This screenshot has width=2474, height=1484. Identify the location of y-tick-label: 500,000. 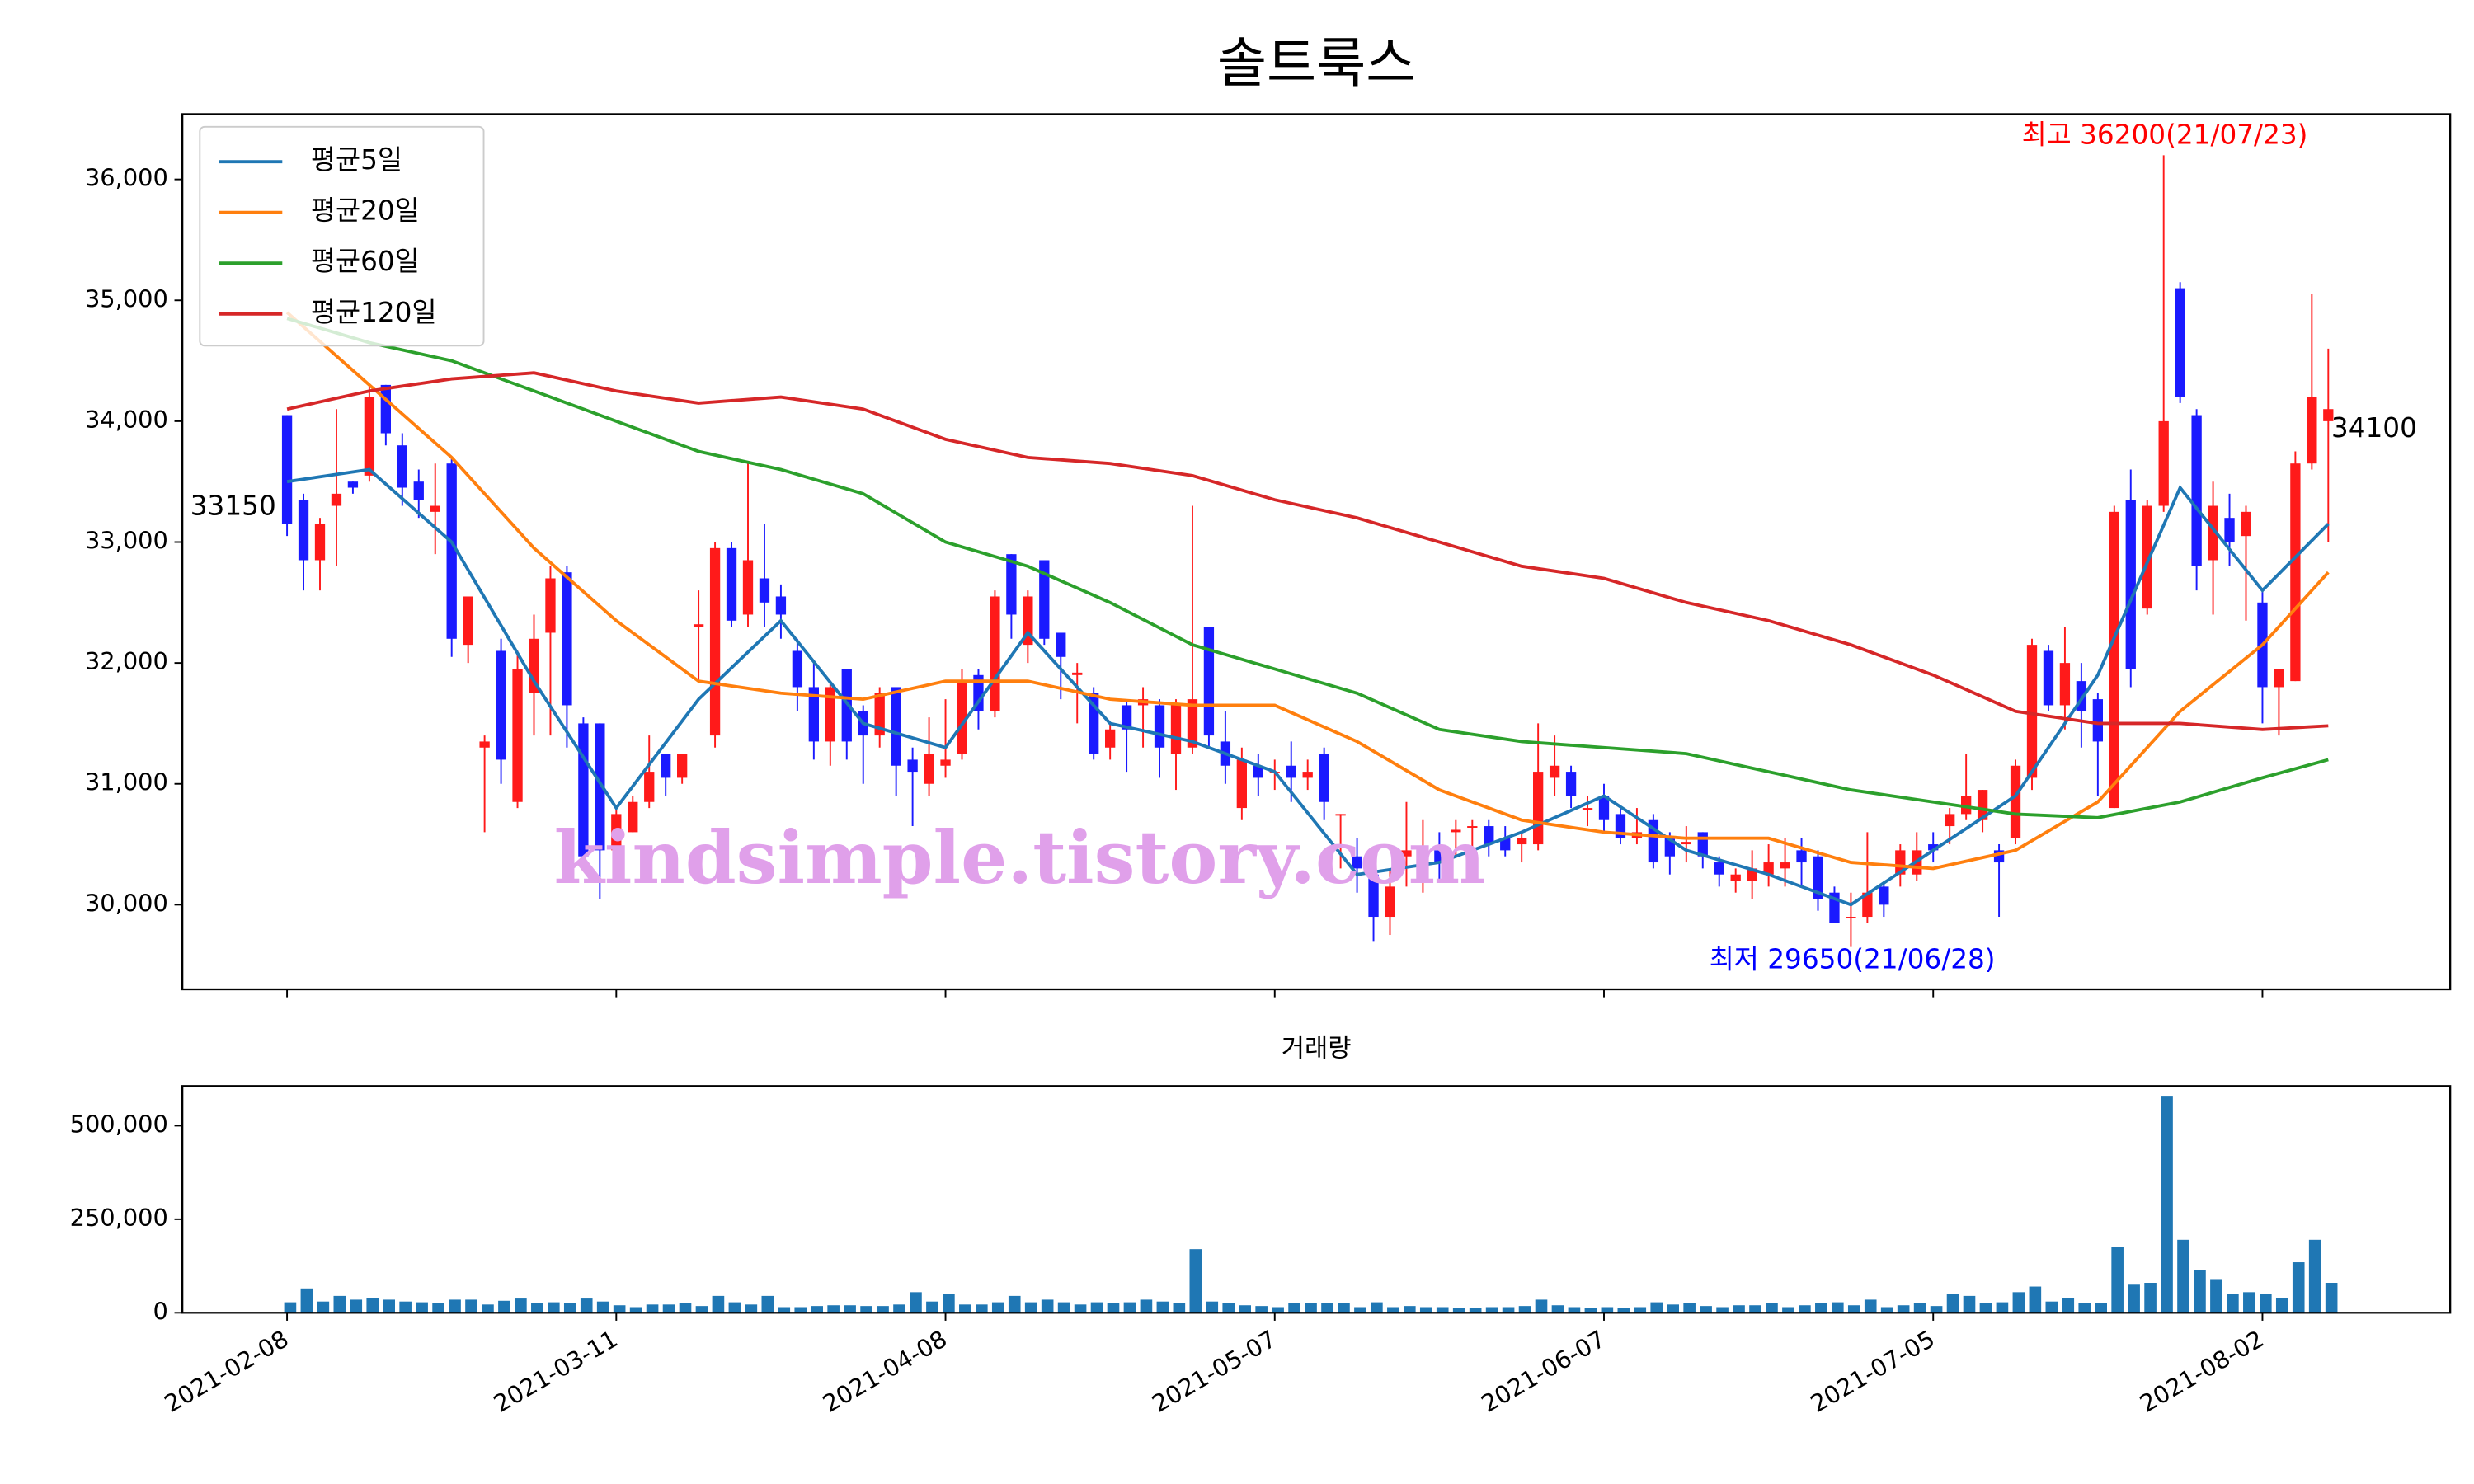
(119, 1124).